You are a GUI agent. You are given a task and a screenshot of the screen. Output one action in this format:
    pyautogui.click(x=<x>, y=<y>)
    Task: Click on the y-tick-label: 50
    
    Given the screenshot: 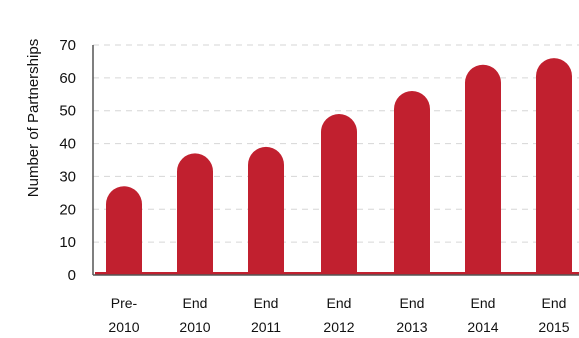 What is the action you would take?
    pyautogui.click(x=67, y=111)
    